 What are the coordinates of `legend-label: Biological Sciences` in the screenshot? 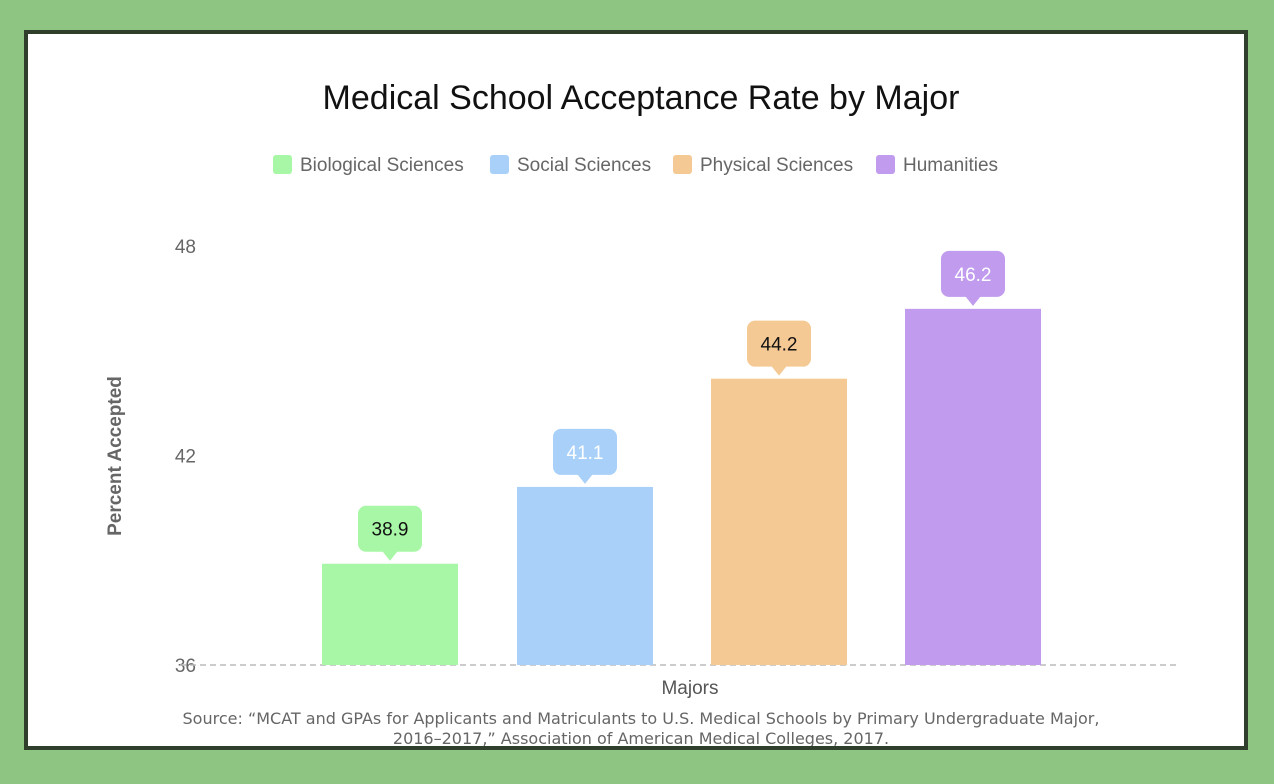 It's located at (382, 165).